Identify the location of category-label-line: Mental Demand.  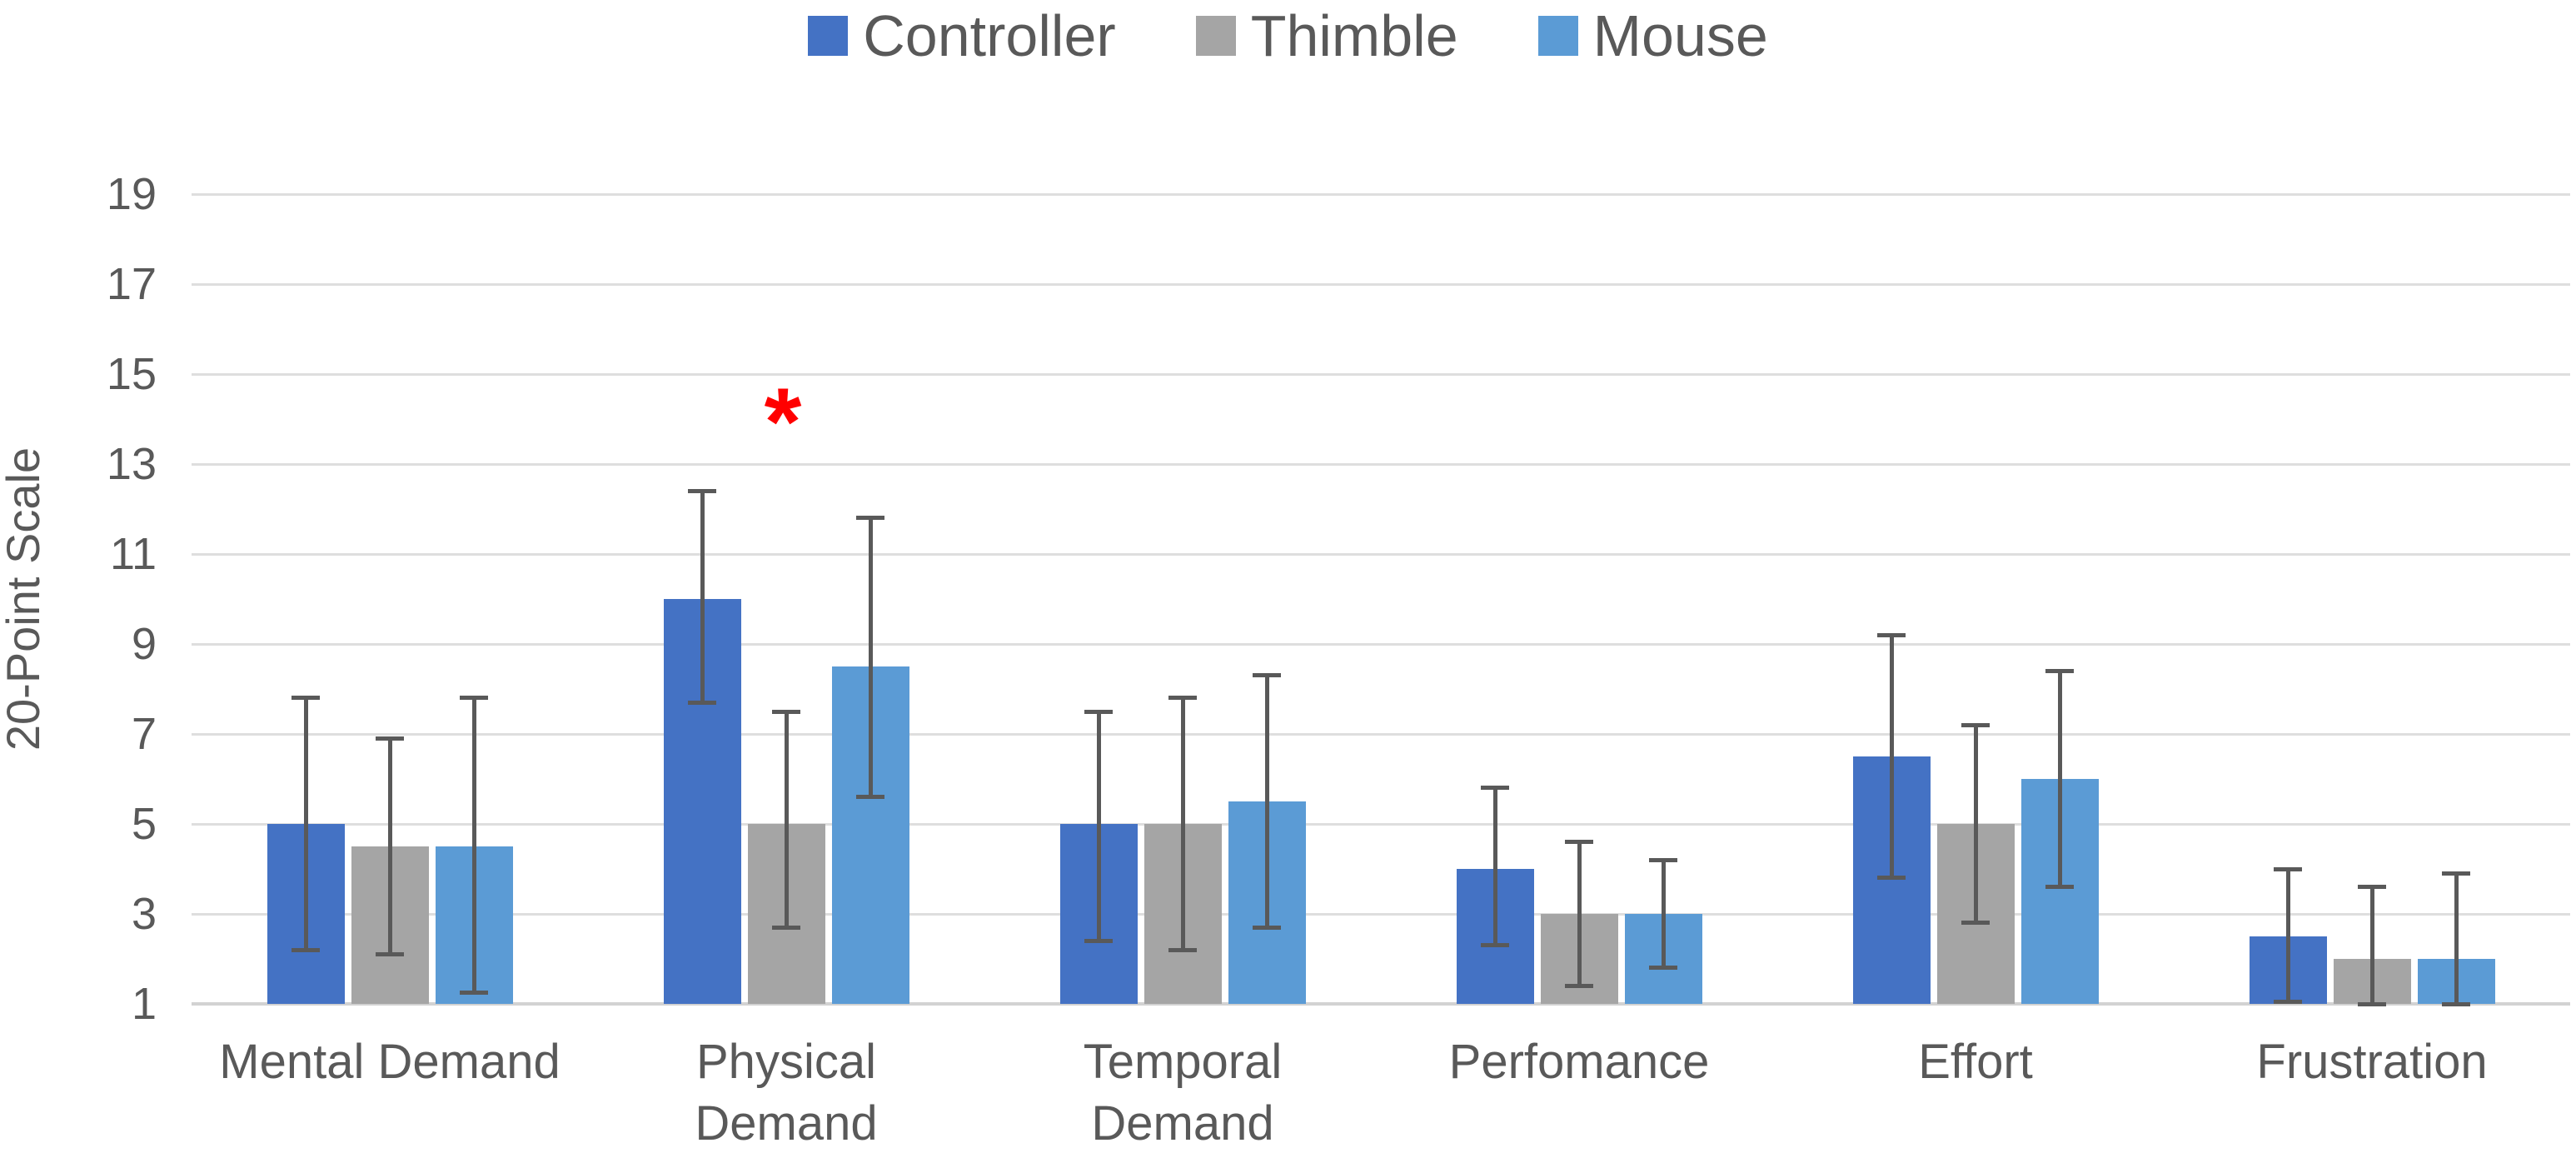
(390, 1062).